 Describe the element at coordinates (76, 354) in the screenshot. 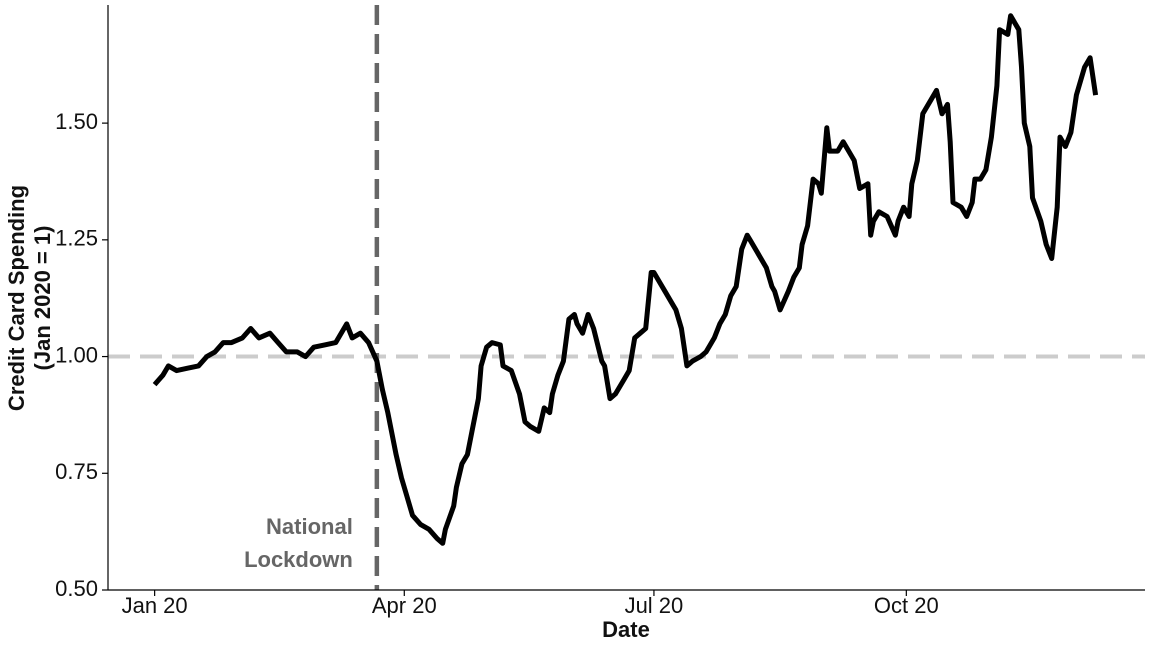

I see `y-tick-label: 1.00` at that location.